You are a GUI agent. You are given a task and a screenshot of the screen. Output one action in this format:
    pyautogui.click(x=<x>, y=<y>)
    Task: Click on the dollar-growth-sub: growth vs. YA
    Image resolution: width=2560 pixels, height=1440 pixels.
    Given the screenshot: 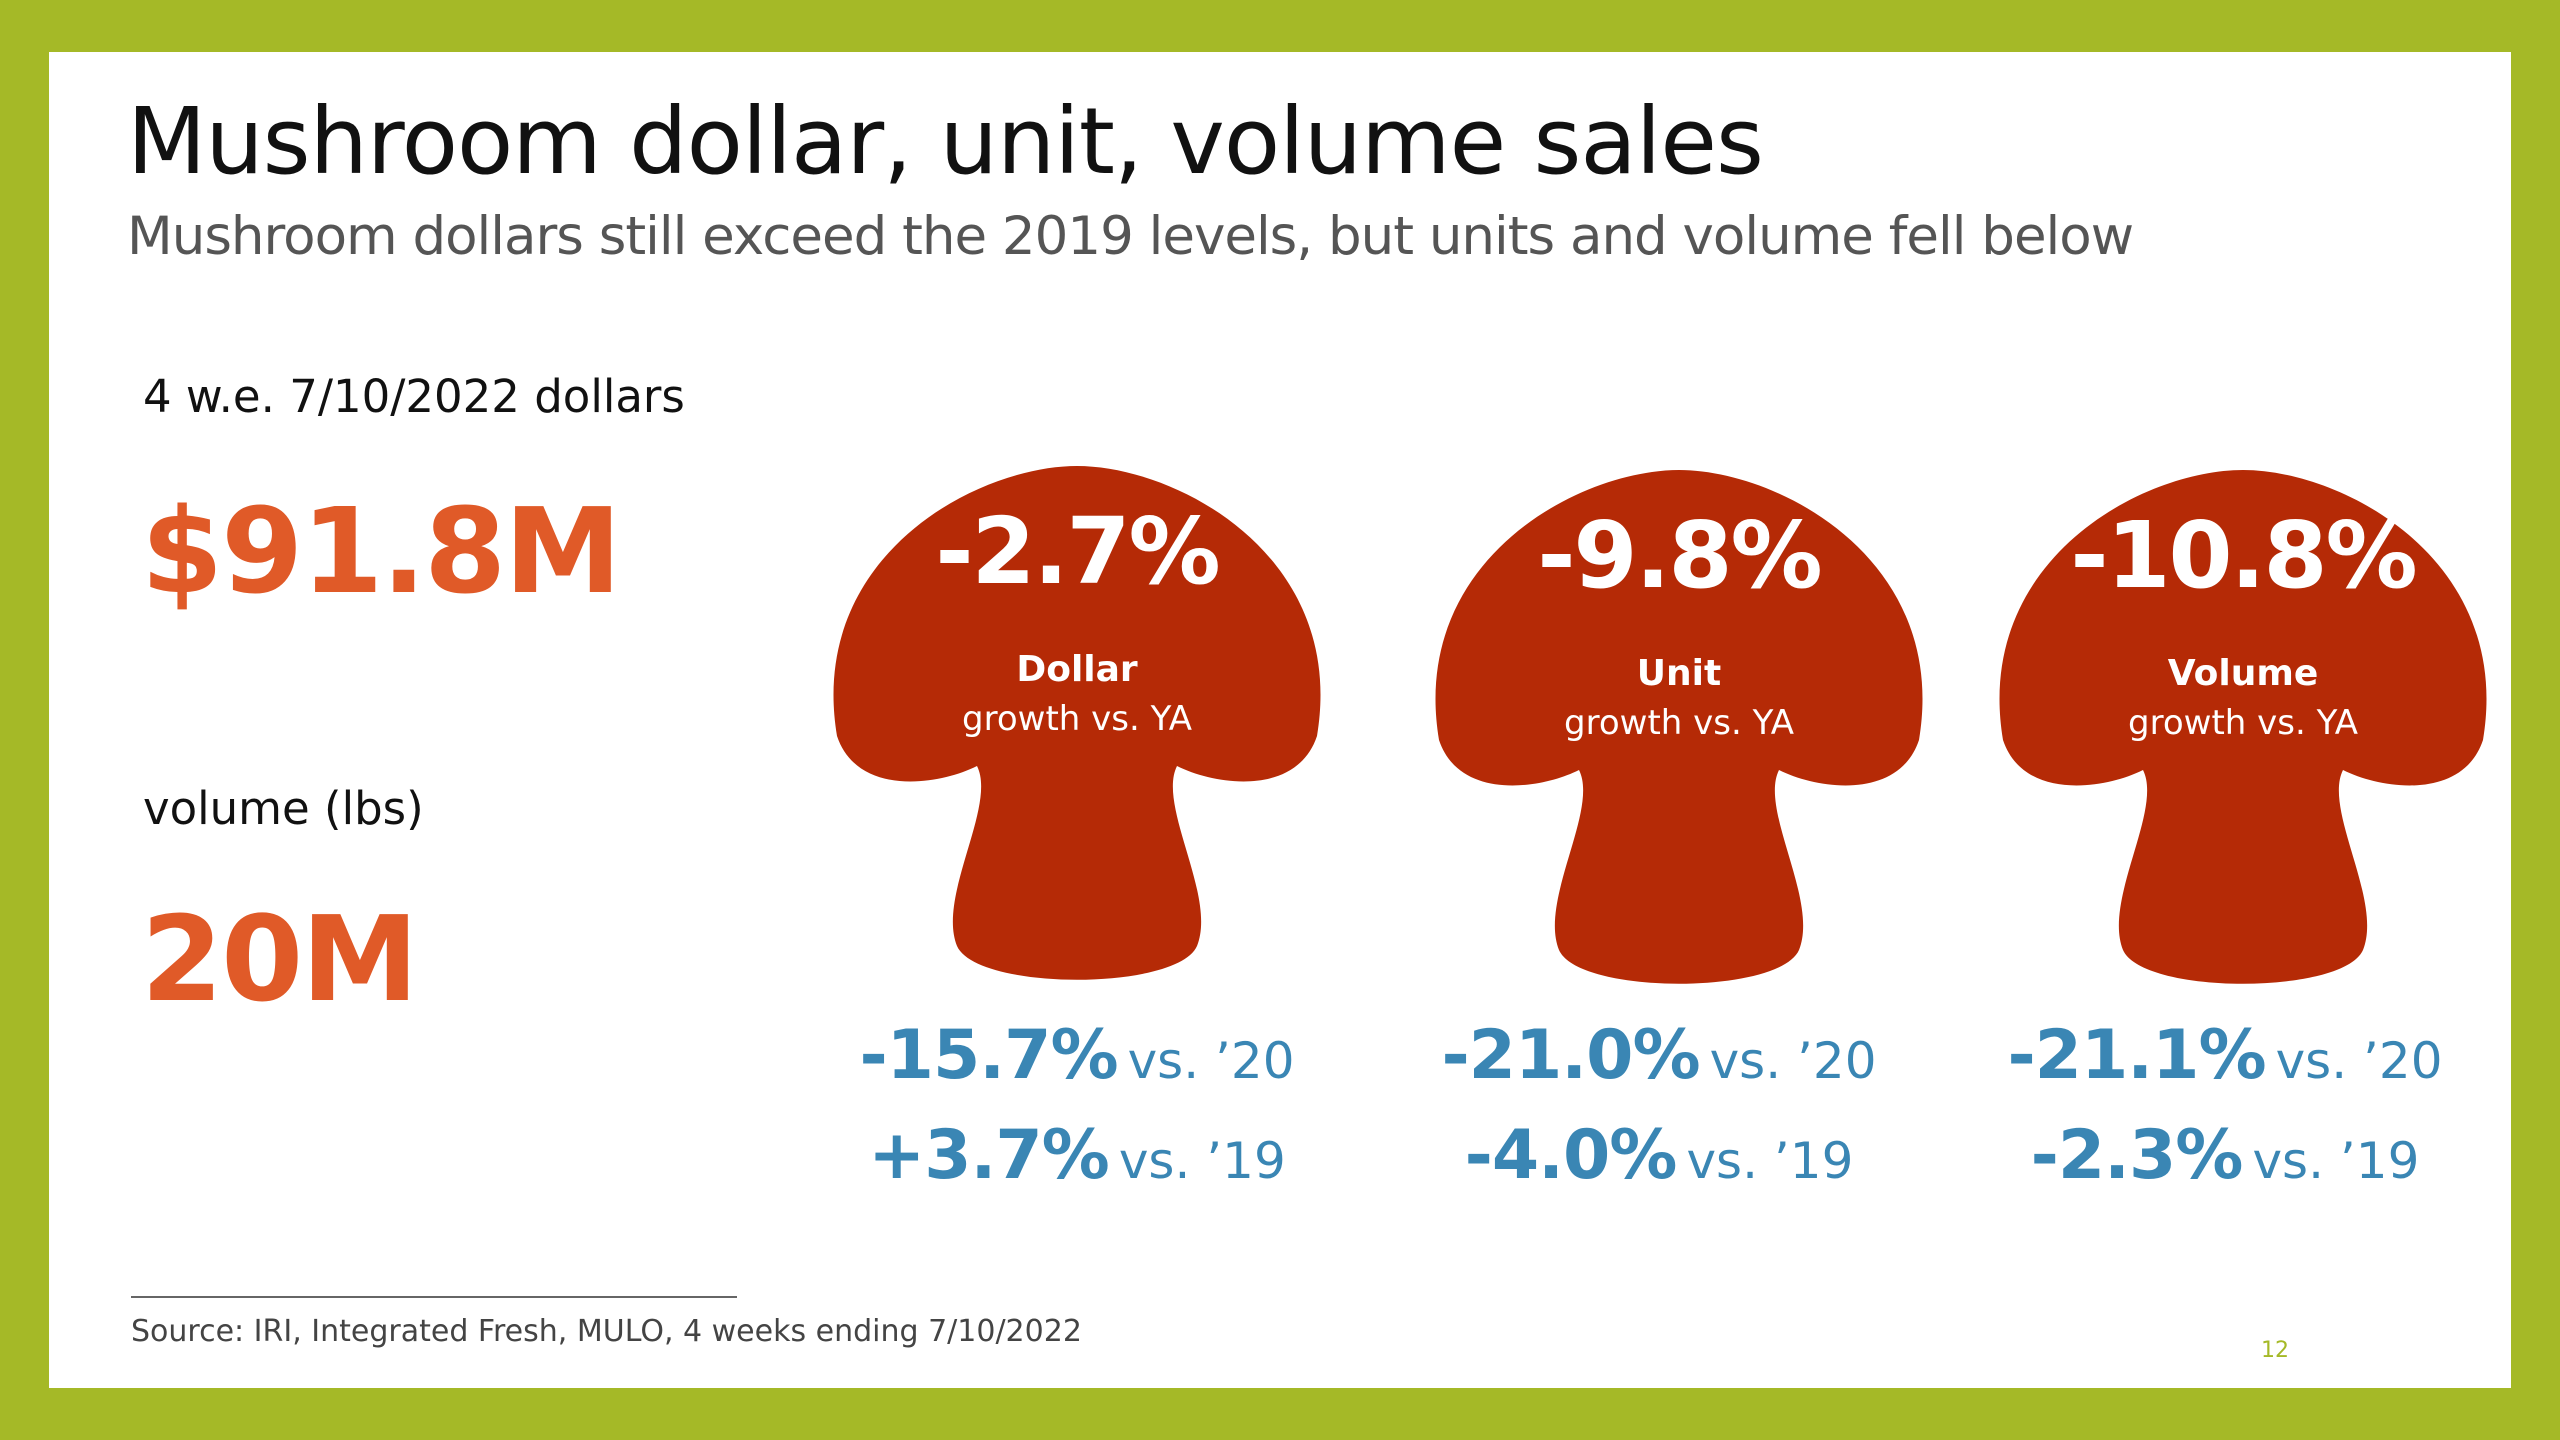 What is the action you would take?
    pyautogui.click(x=1077, y=719)
    